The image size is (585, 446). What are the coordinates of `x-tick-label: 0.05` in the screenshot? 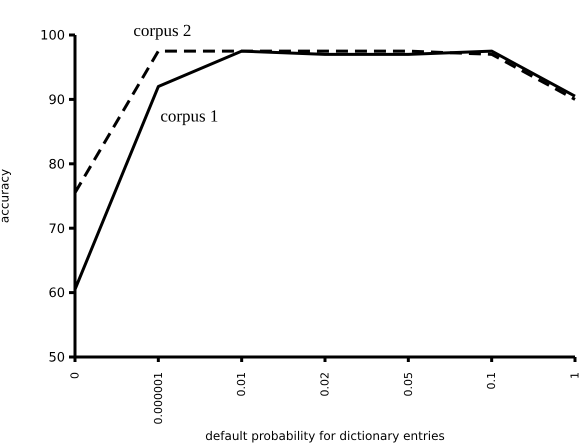 It's located at (408, 384).